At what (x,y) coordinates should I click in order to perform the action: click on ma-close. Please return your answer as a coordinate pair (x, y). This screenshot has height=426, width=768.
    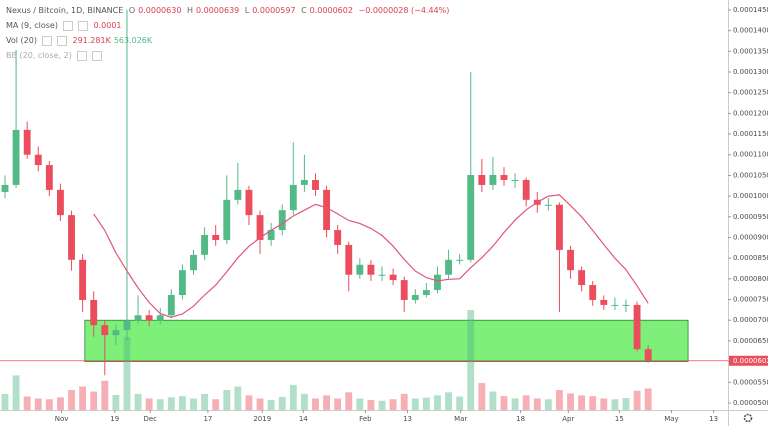
    Looking at the image, I should click on (82, 25).